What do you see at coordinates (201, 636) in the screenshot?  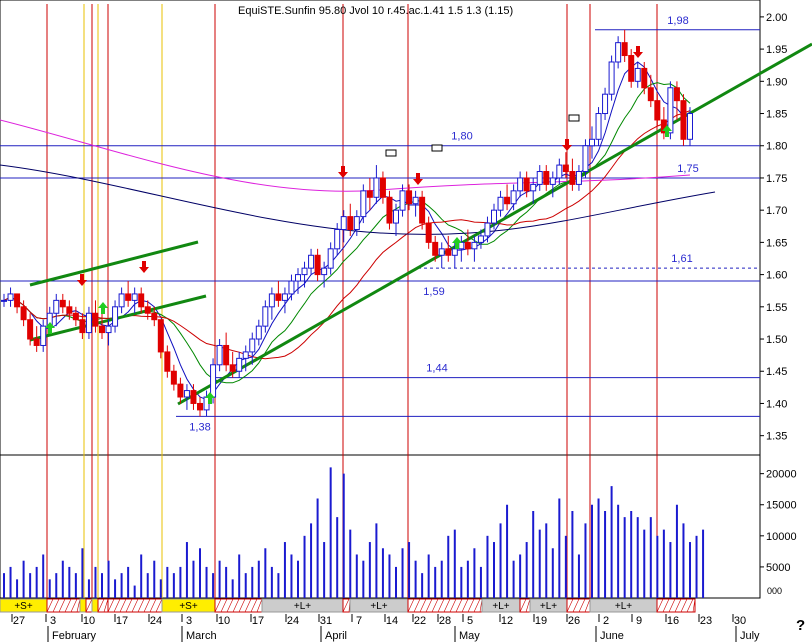 I see `month-label: March` at bounding box center [201, 636].